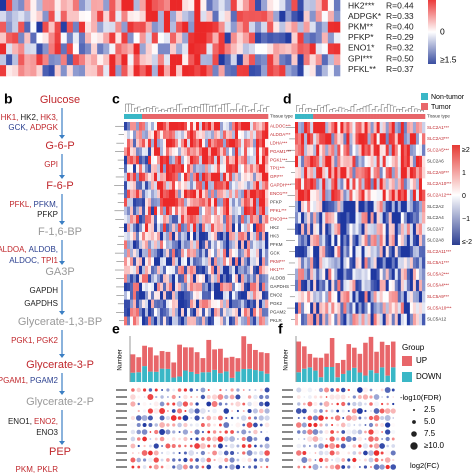  Describe the element at coordinates (439, 307) in the screenshot. I see `gene-label: SLC5A10***` at that location.